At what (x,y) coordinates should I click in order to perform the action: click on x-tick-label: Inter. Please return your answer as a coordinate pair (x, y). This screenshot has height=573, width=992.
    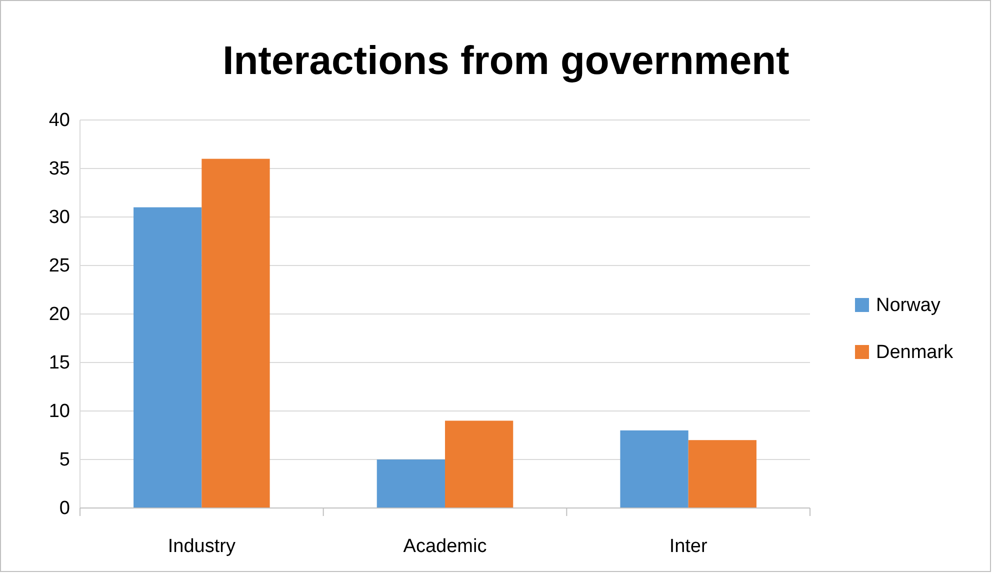
    Looking at the image, I should click on (688, 546).